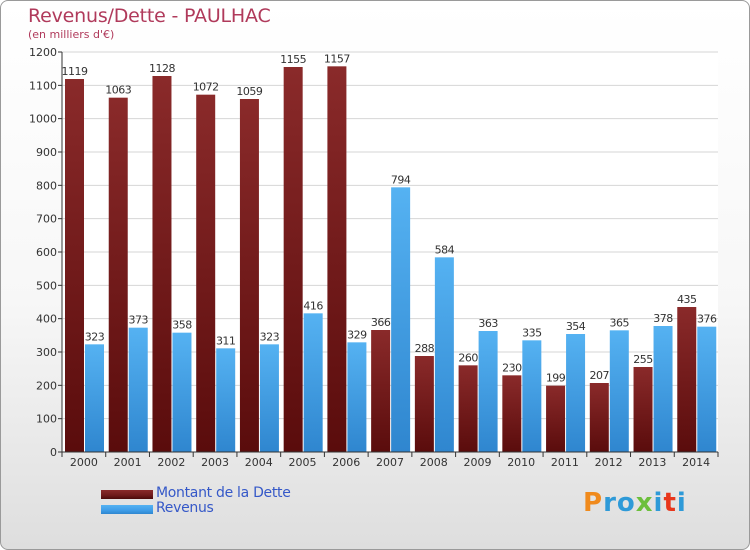  What do you see at coordinates (401, 179) in the screenshot?
I see `value-label-revenus: 794` at bounding box center [401, 179].